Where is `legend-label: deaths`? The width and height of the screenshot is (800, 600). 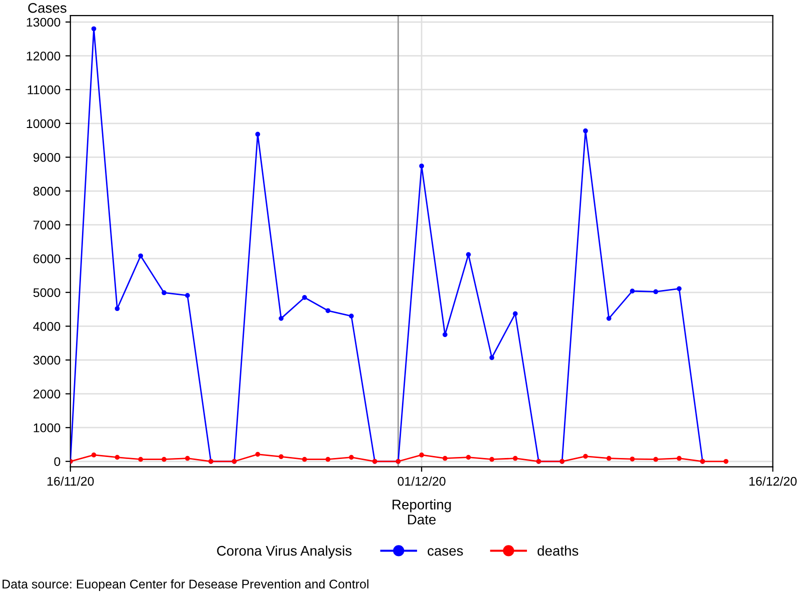
legend-label: deaths is located at coordinates (558, 551).